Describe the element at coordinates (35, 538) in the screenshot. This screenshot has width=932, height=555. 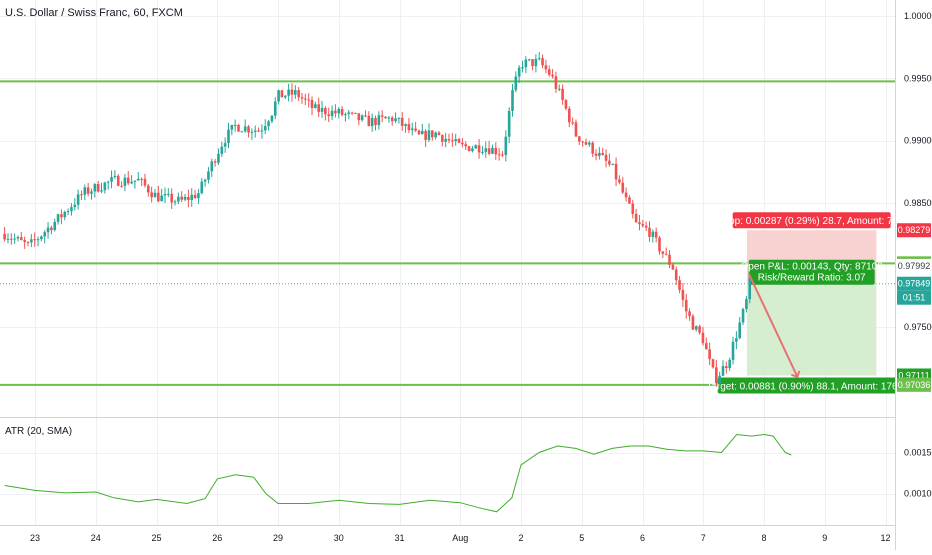
I see `time-tick-label: 23` at that location.